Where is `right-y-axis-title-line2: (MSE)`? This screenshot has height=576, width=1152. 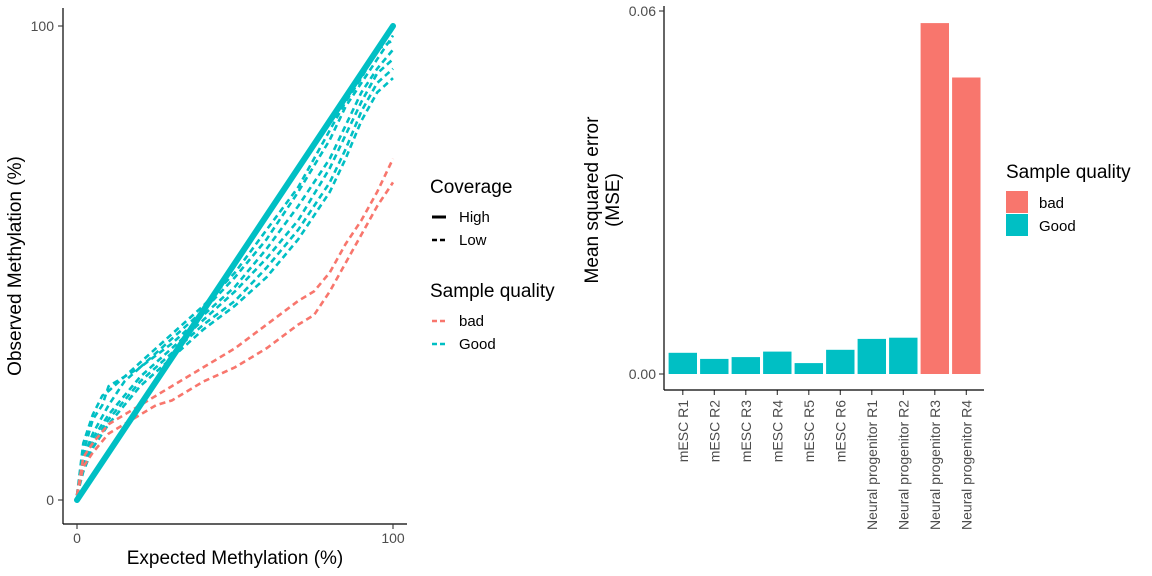
right-y-axis-title-line2: (MSE) is located at coordinates (613, 200).